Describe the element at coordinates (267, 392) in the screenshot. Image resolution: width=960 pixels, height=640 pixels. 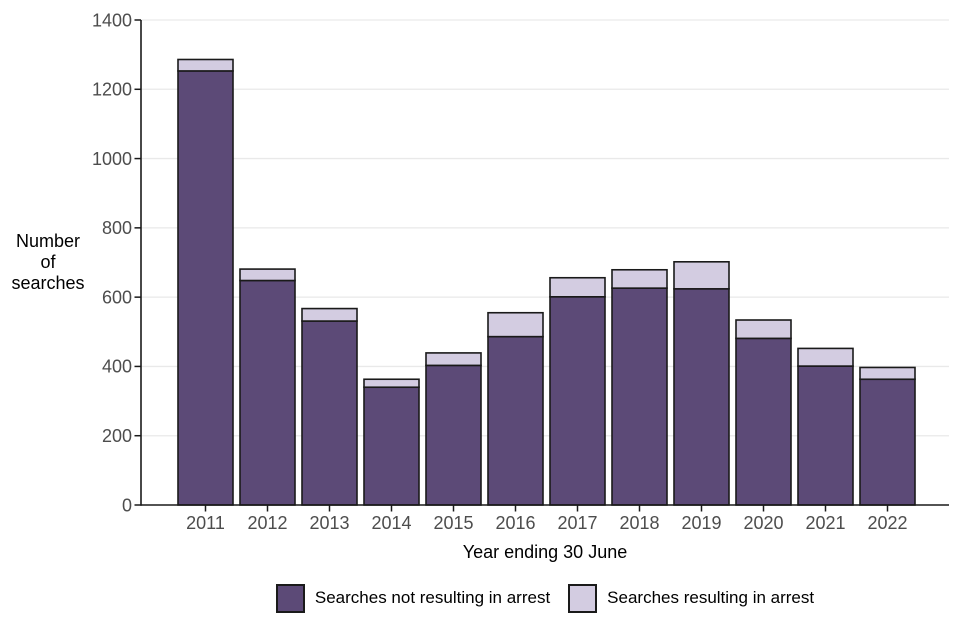
I see `bar-2012-not-arrest` at that location.